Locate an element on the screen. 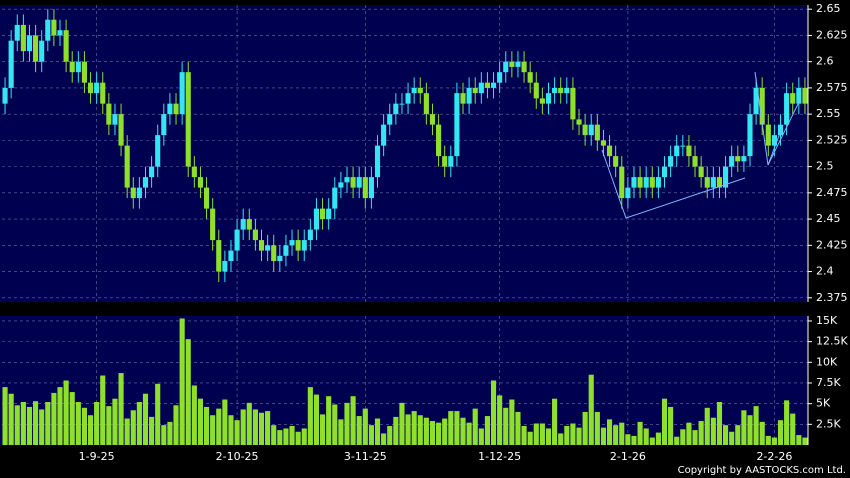 The width and height of the screenshot is (850, 478). y-tick-label: 15K is located at coordinates (827, 320).